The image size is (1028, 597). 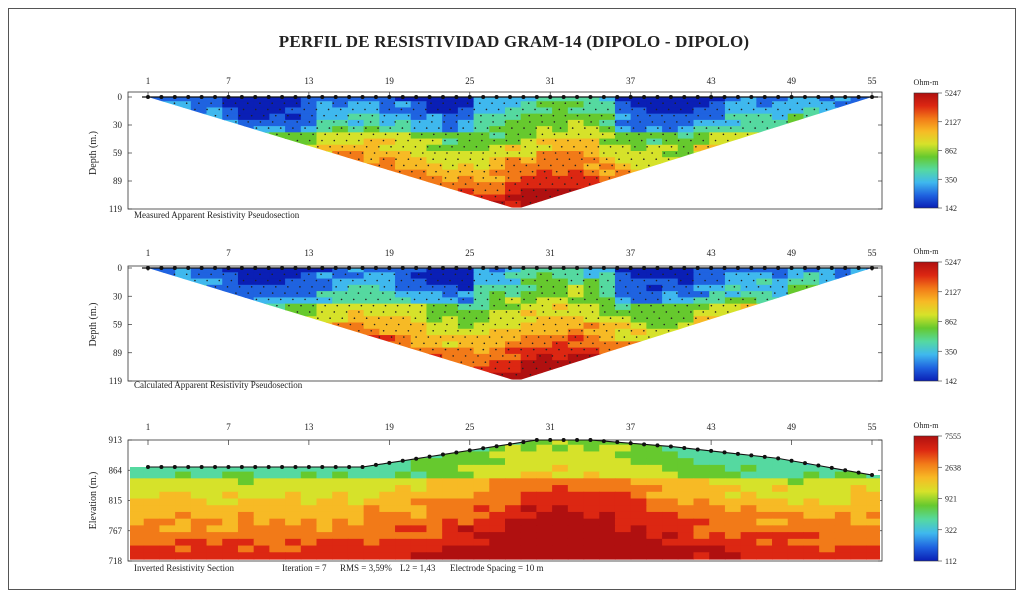 I want to click on x-tick-label: 1, so click(x=148, y=81).